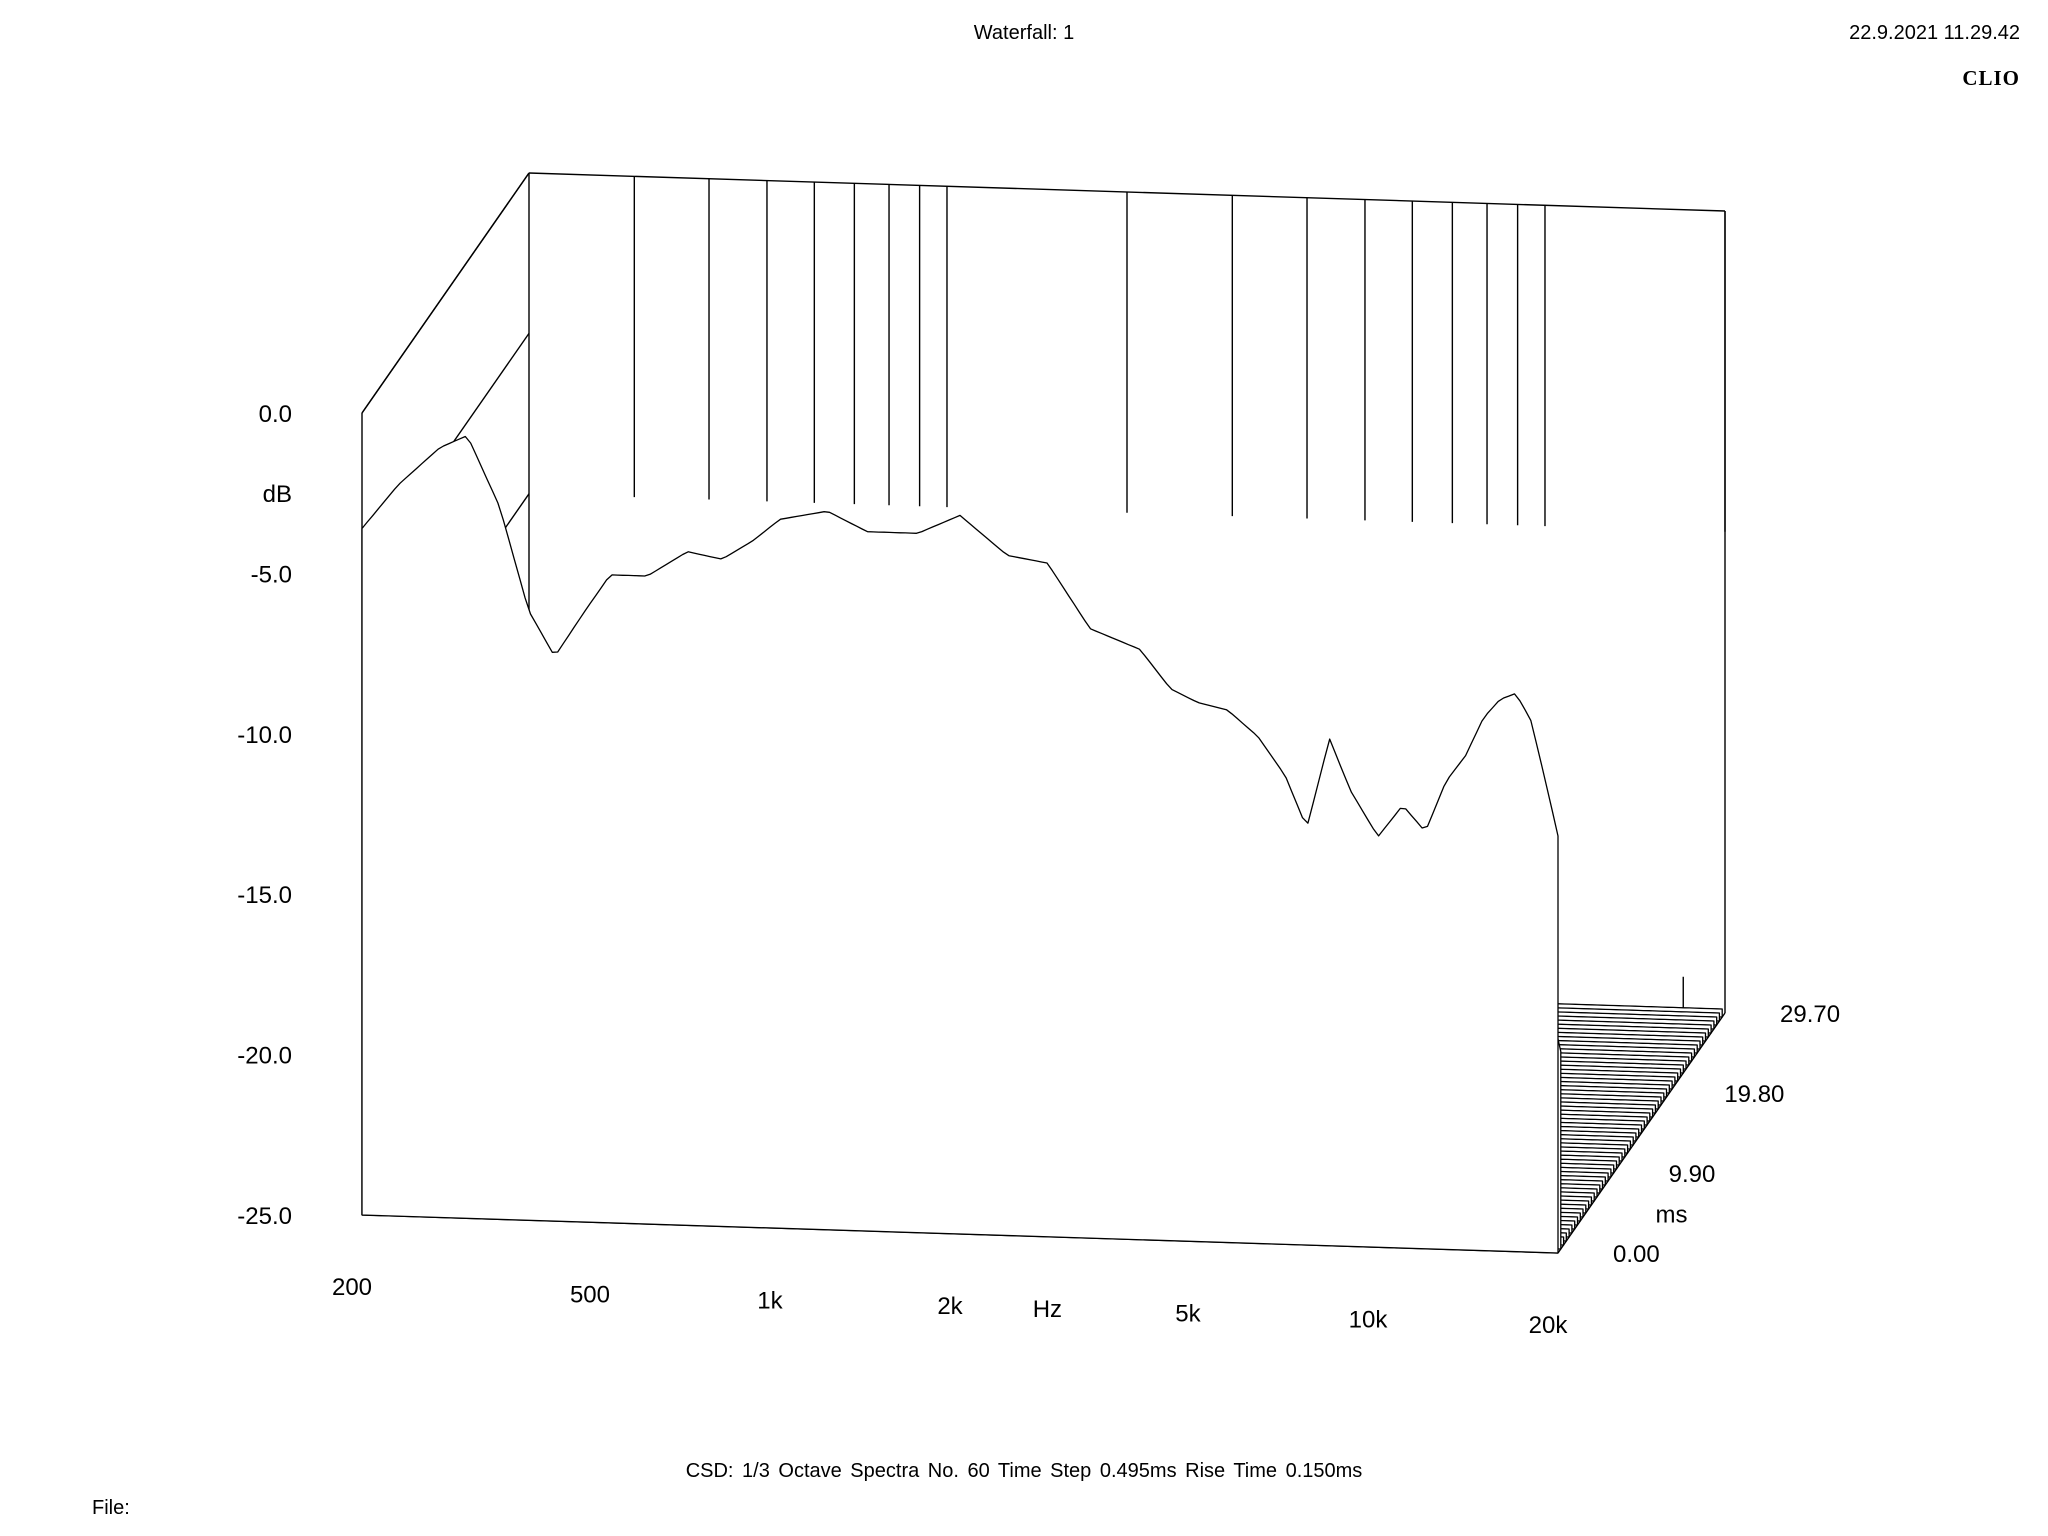 This screenshot has width=2048, height=1536. What do you see at coordinates (264, 735) in the screenshot?
I see `y-tick-label-2: -10.0` at bounding box center [264, 735].